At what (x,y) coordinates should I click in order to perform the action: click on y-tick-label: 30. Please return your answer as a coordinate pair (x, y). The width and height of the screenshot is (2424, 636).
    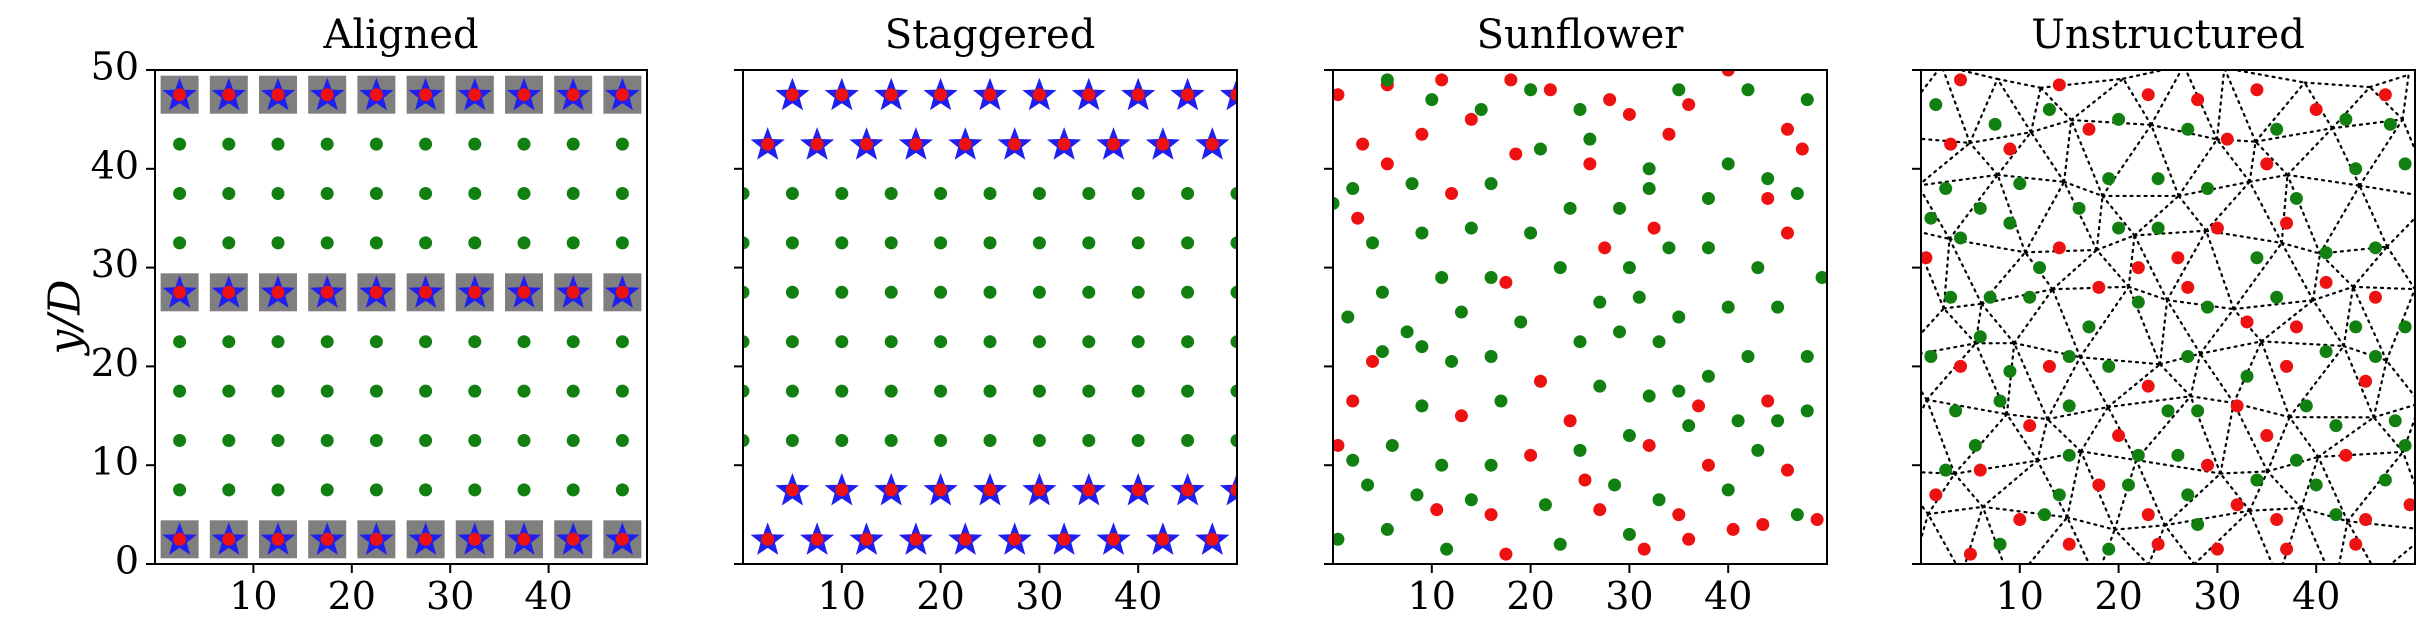
    Looking at the image, I should click on (115, 264).